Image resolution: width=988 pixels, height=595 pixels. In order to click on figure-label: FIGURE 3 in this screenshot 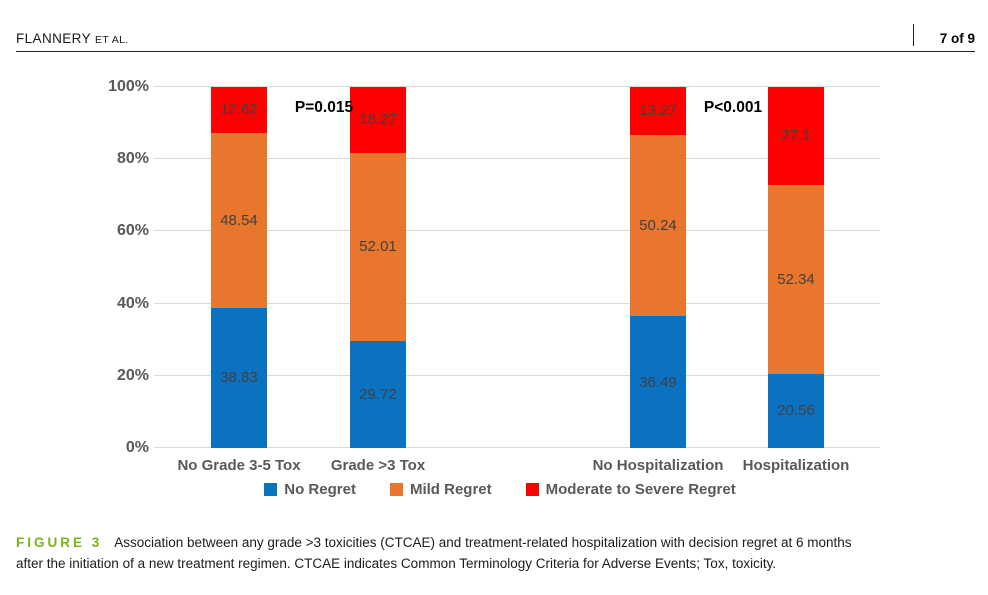, I will do `click(59, 542)`.